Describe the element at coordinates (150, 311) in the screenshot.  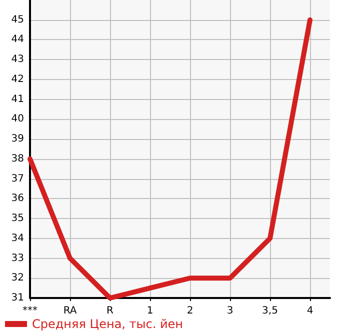
I see `x-tick-label: 1` at that location.